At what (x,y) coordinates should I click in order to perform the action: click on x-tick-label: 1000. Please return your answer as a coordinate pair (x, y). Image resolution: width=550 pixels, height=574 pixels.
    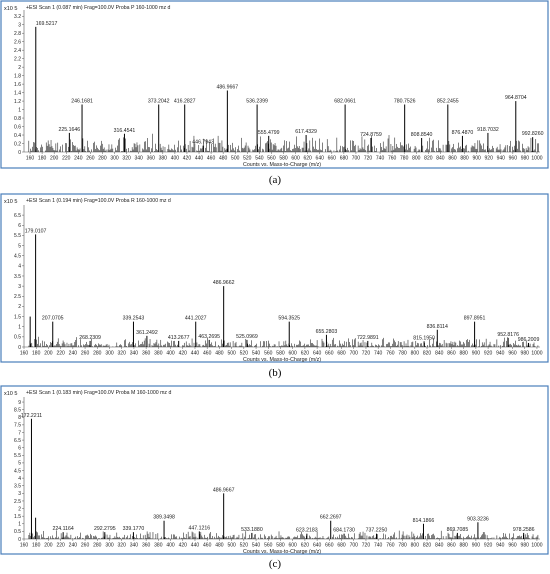
    Looking at the image, I should click on (536, 159).